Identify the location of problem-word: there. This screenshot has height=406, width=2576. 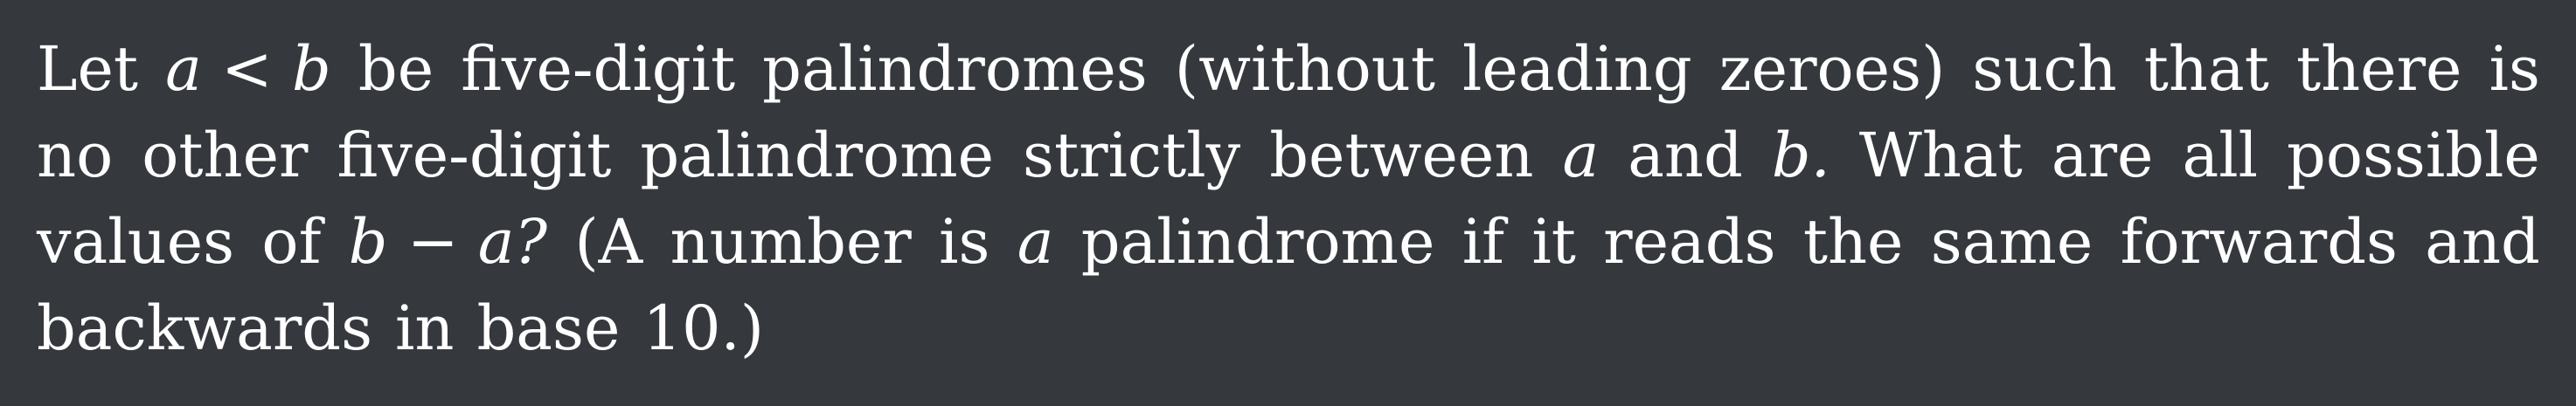
(2378, 69).